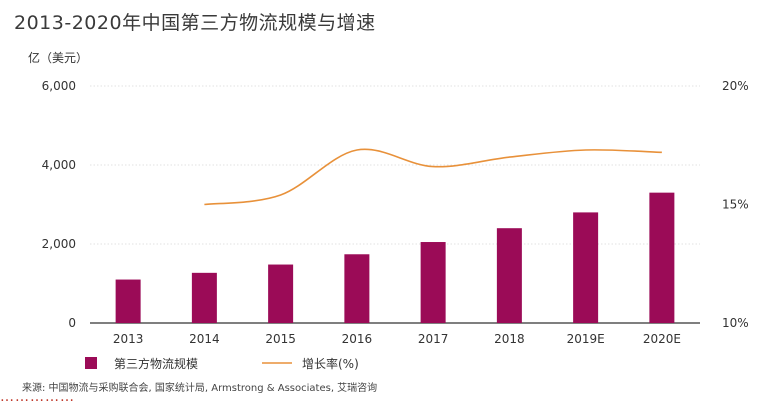 This screenshot has width=775, height=403. Describe the element at coordinates (59, 86) in the screenshot. I see `y-tick-label: 6,000` at that location.